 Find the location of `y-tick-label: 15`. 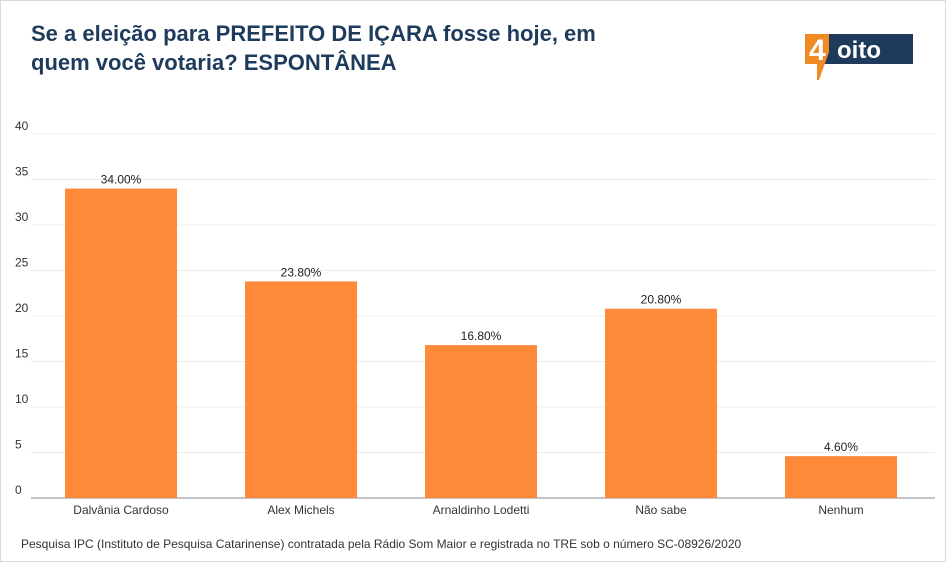

y-tick-label: 15 is located at coordinates (22, 354).